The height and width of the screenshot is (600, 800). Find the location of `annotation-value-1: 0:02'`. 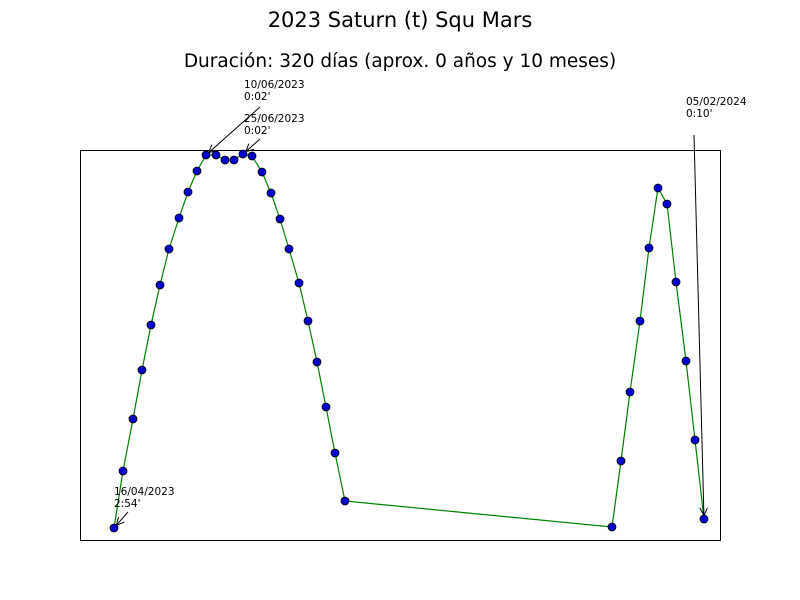

annotation-value-1: 0:02' is located at coordinates (257, 97).